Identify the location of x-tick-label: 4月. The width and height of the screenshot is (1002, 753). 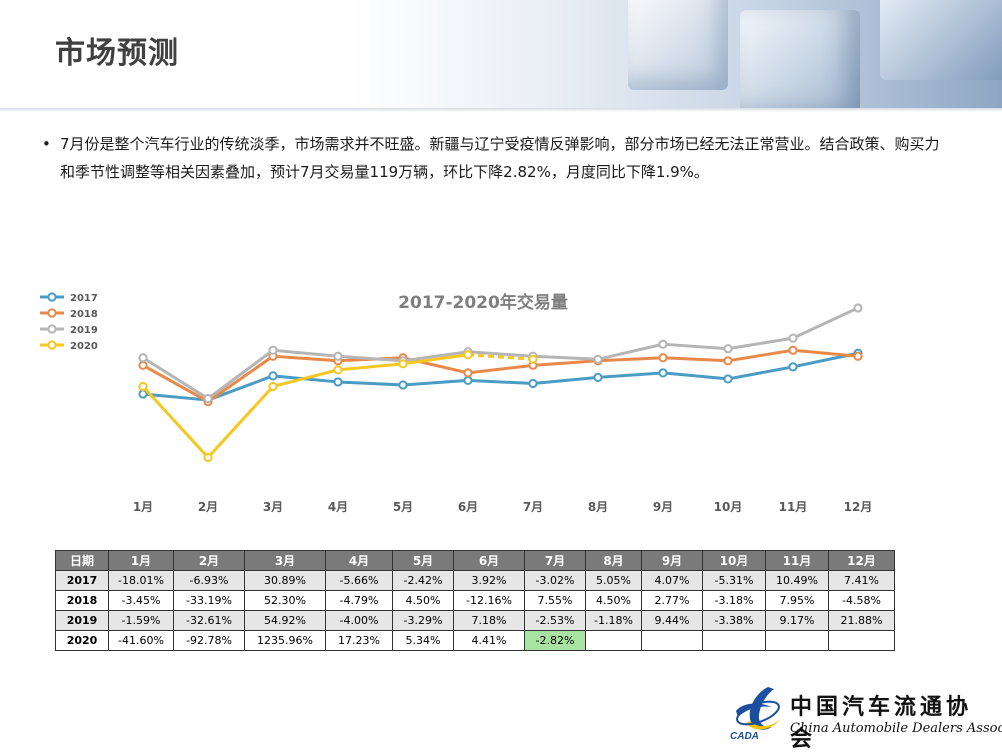
(338, 507).